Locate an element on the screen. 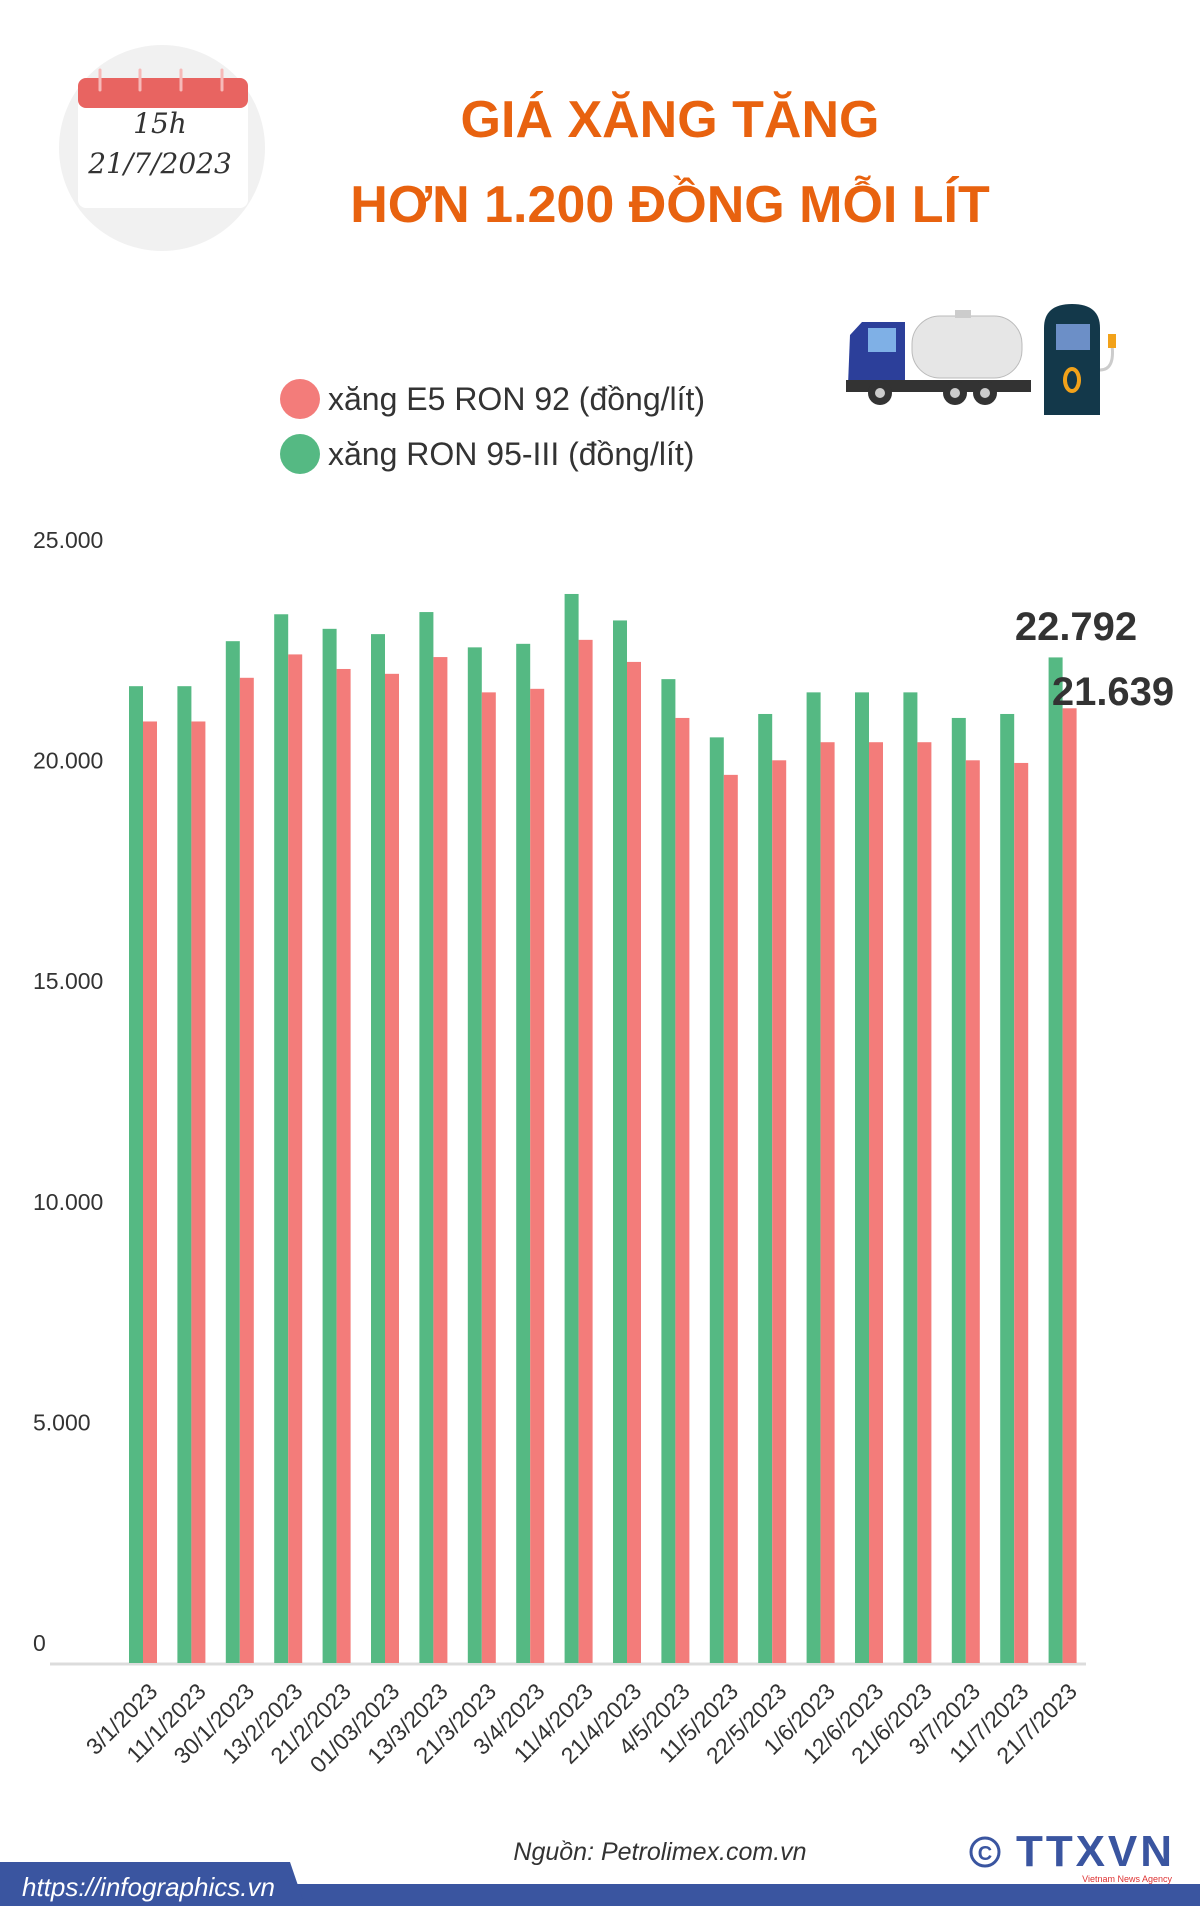  title-line-2: HƠN 1.200 ĐỒNG MỖI LÍT is located at coordinates (670, 204).